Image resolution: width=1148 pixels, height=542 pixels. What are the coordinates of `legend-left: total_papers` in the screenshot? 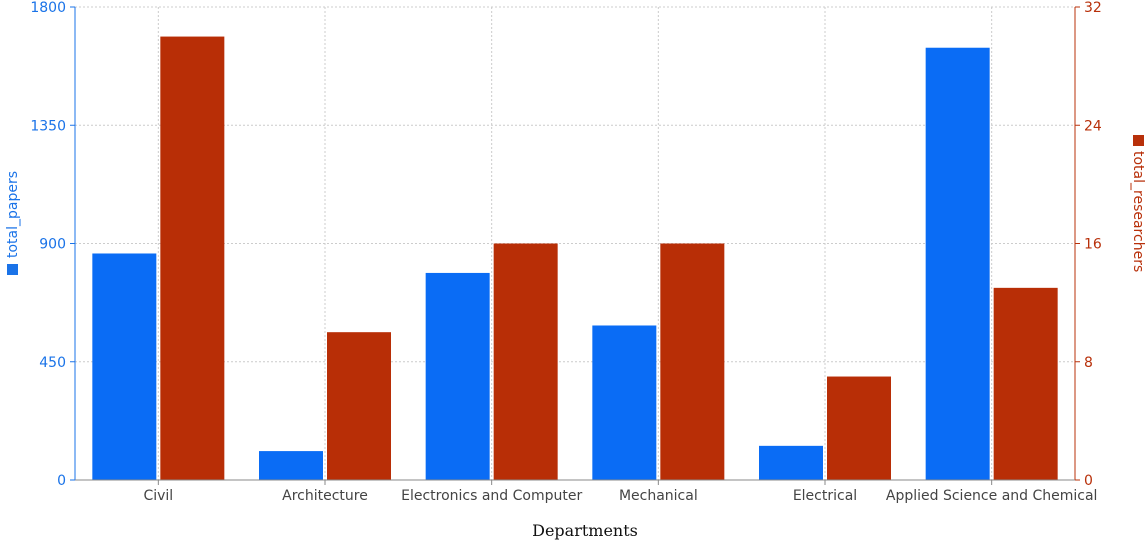 It's located at (13, 223).